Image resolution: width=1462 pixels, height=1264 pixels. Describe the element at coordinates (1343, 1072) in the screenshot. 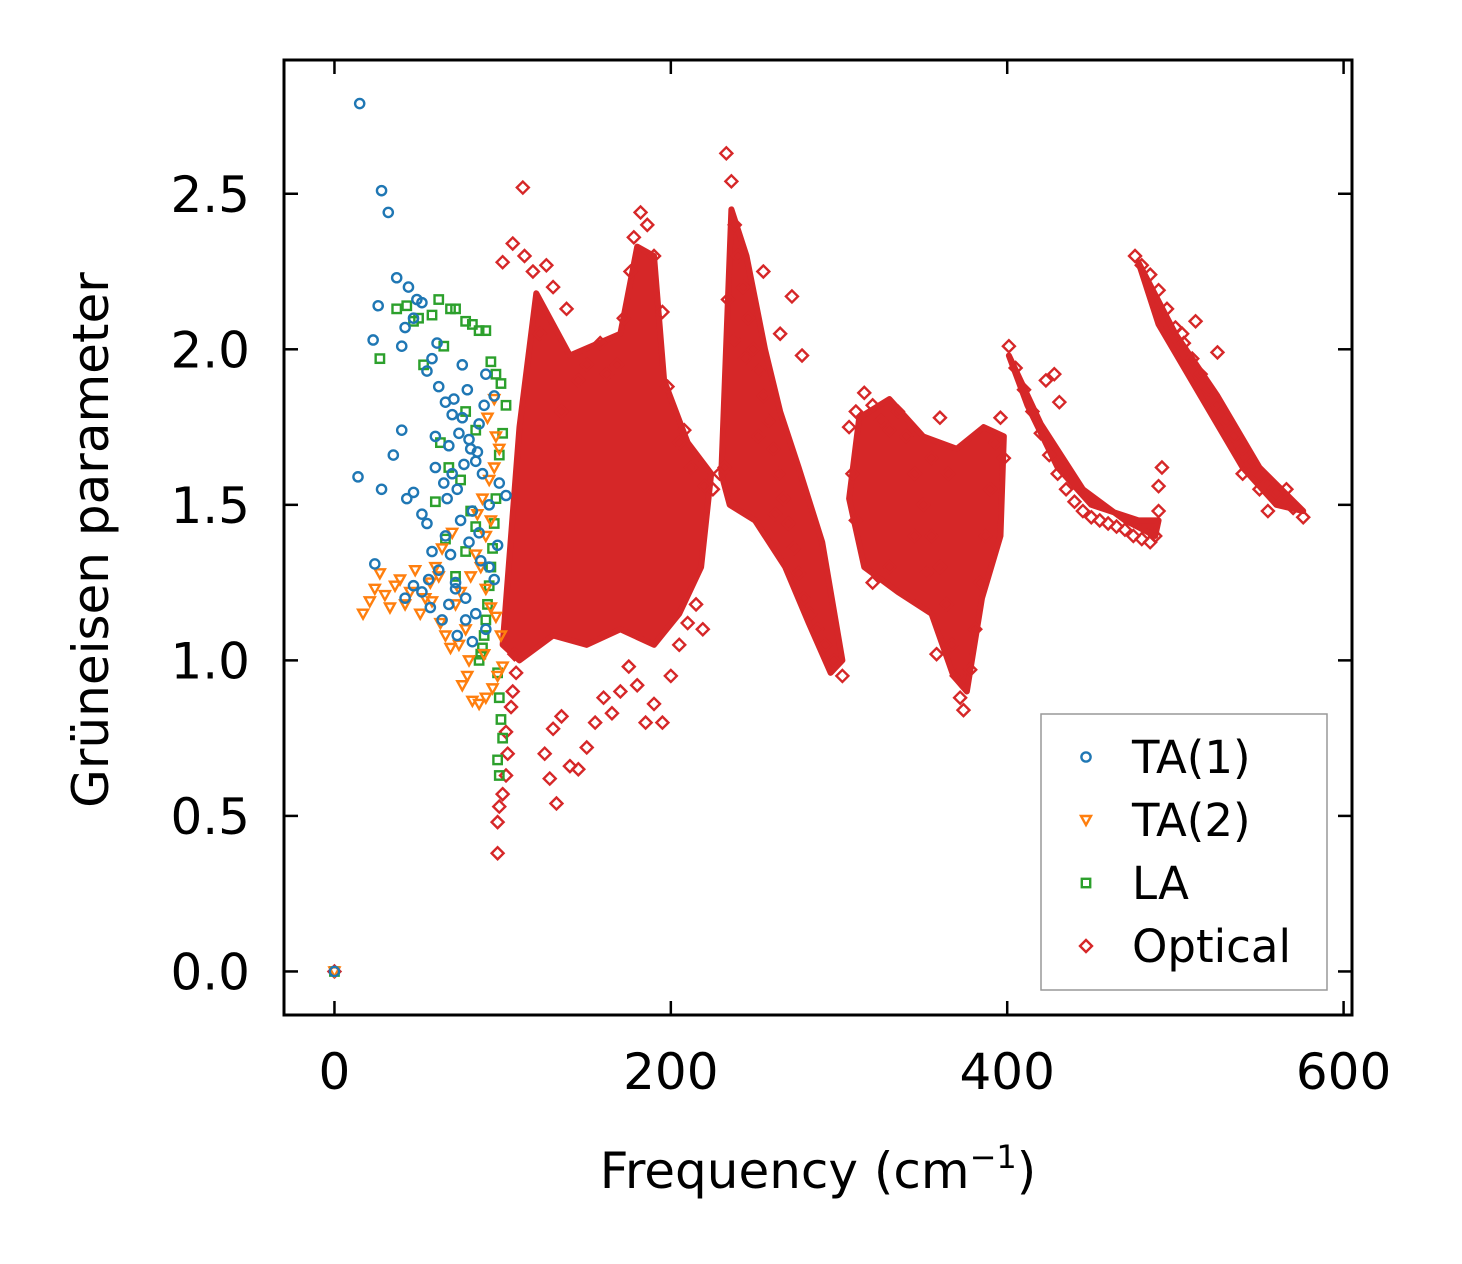

I see `x-tick-label: 600` at that location.